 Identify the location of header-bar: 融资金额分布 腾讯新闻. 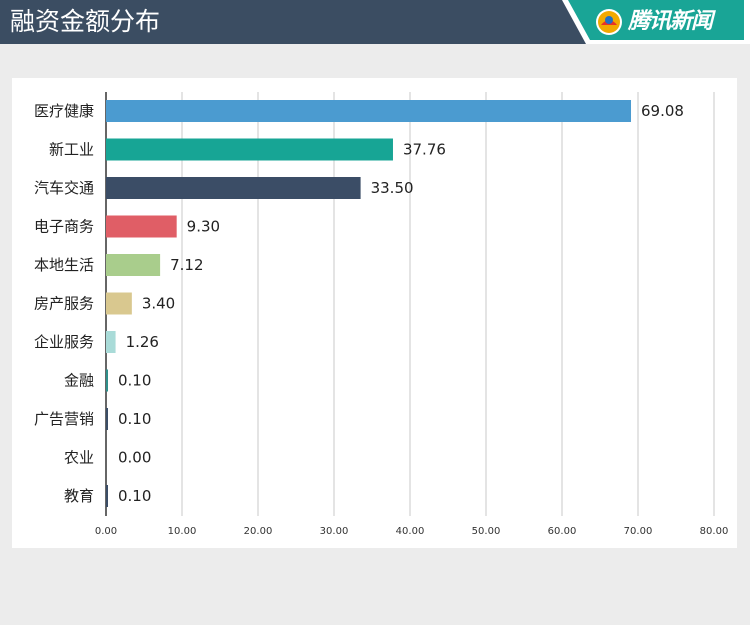
(375, 22).